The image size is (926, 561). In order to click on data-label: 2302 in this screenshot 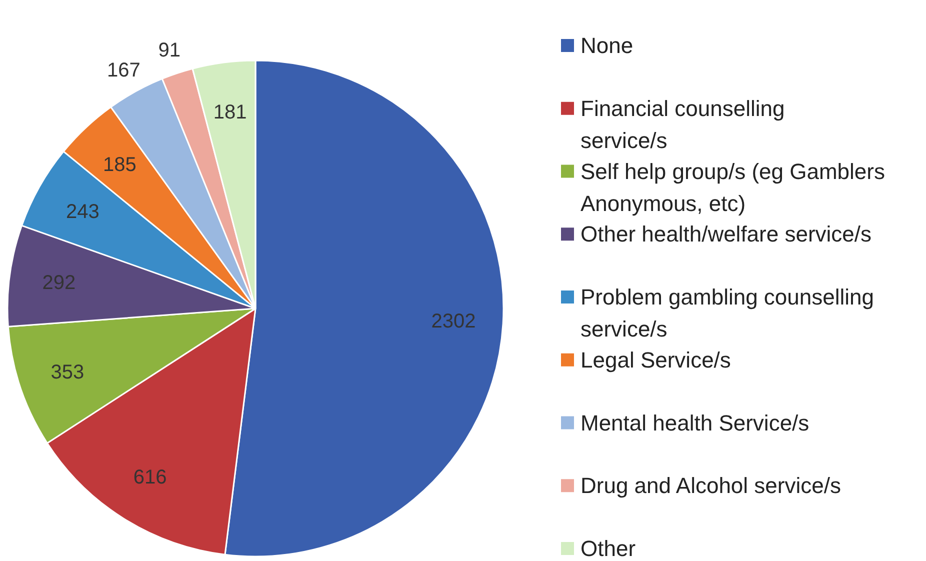, I will do `click(453, 321)`.